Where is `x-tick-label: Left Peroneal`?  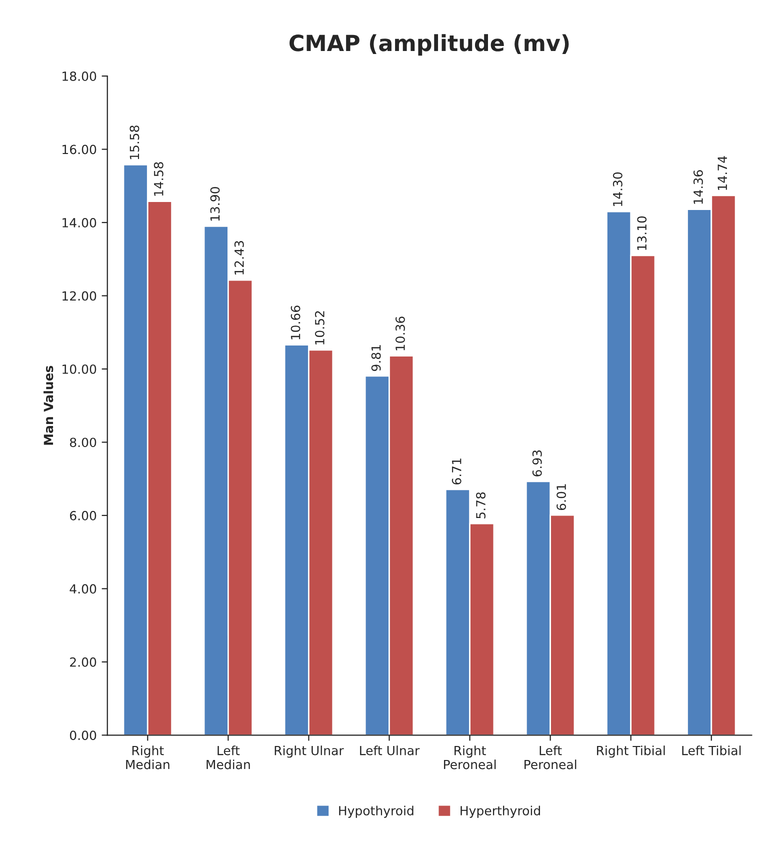
x-tick-label: Left Peroneal is located at coordinates (550, 758).